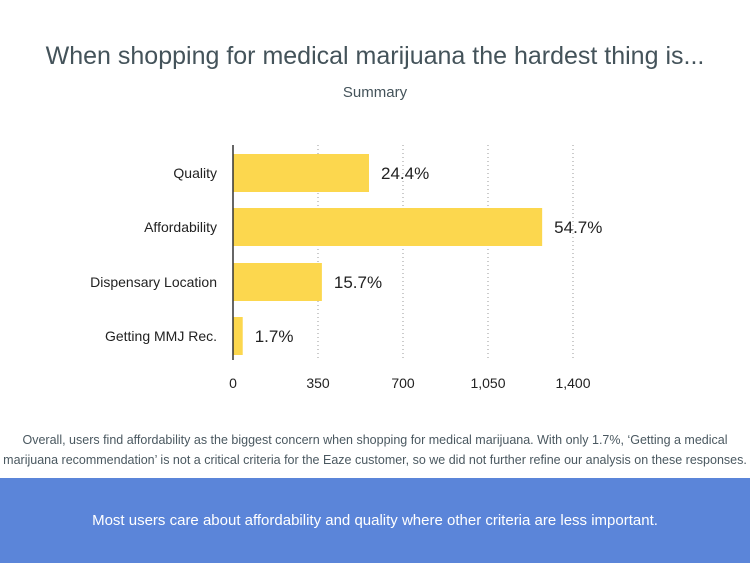 The height and width of the screenshot is (563, 750). Describe the element at coordinates (572, 383) in the screenshot. I see `x-tick-label: 1,400` at that location.